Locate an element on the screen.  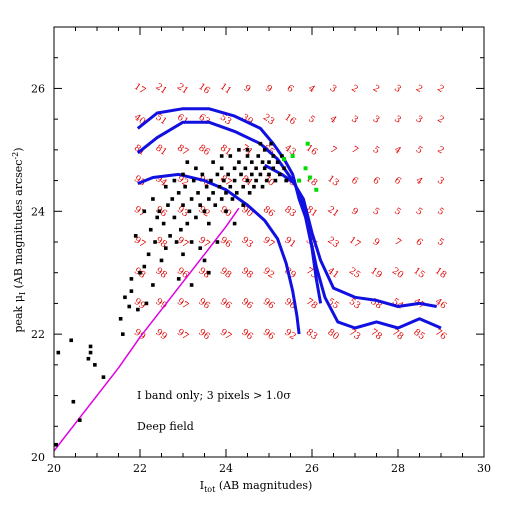
annotation-band-info: I band only; 3 pixels > 1.0σ is located at coordinates (214, 395).